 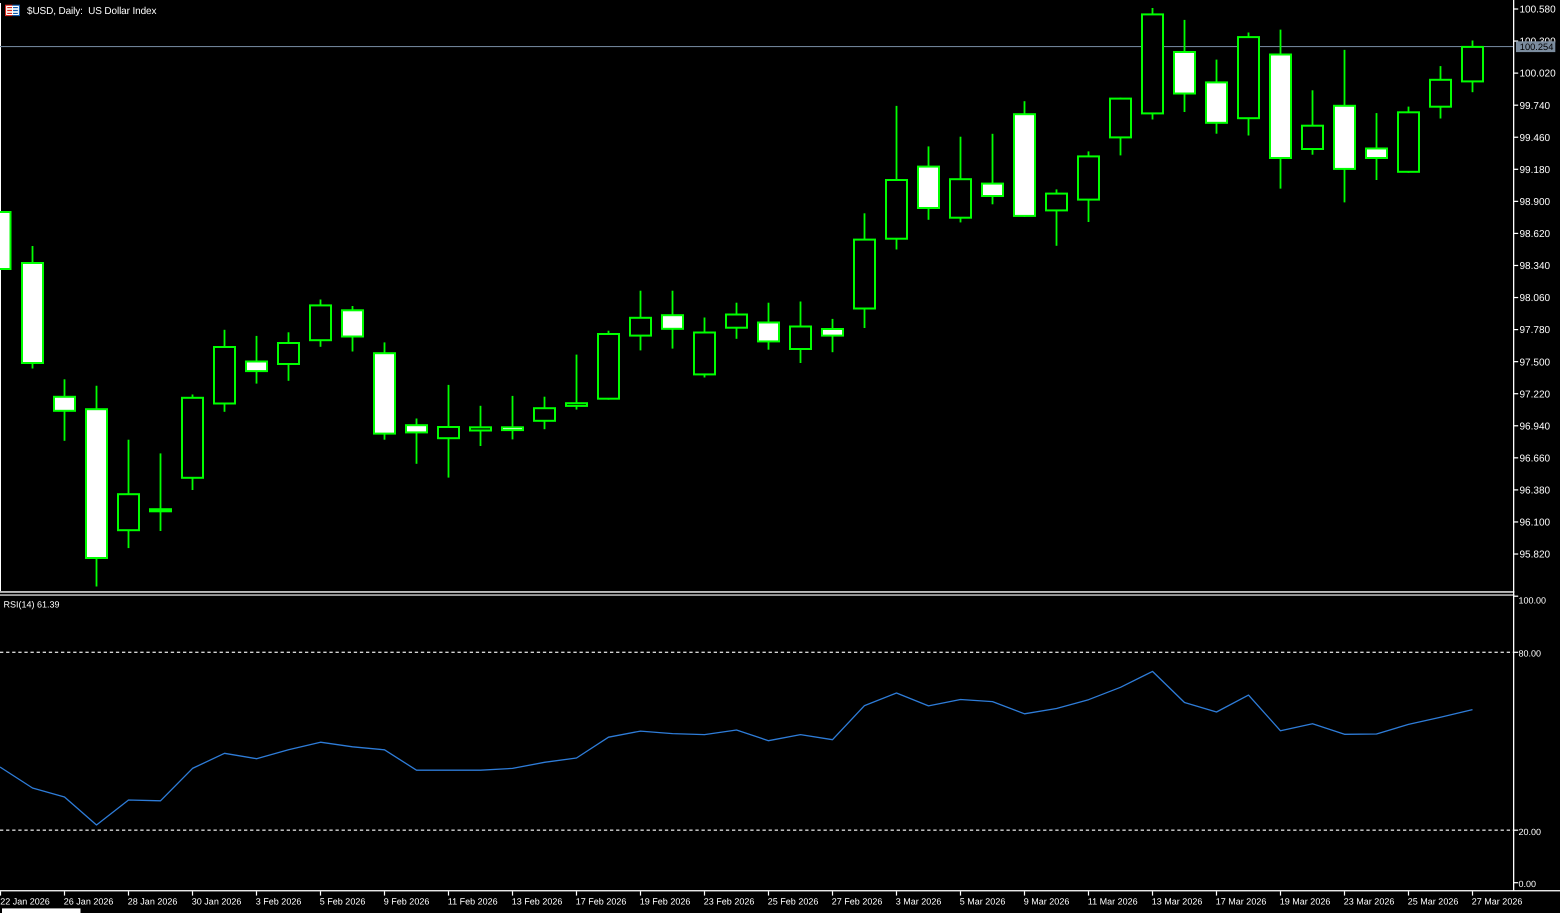 I want to click on svg-text: 99.460, so click(x=1535, y=138).